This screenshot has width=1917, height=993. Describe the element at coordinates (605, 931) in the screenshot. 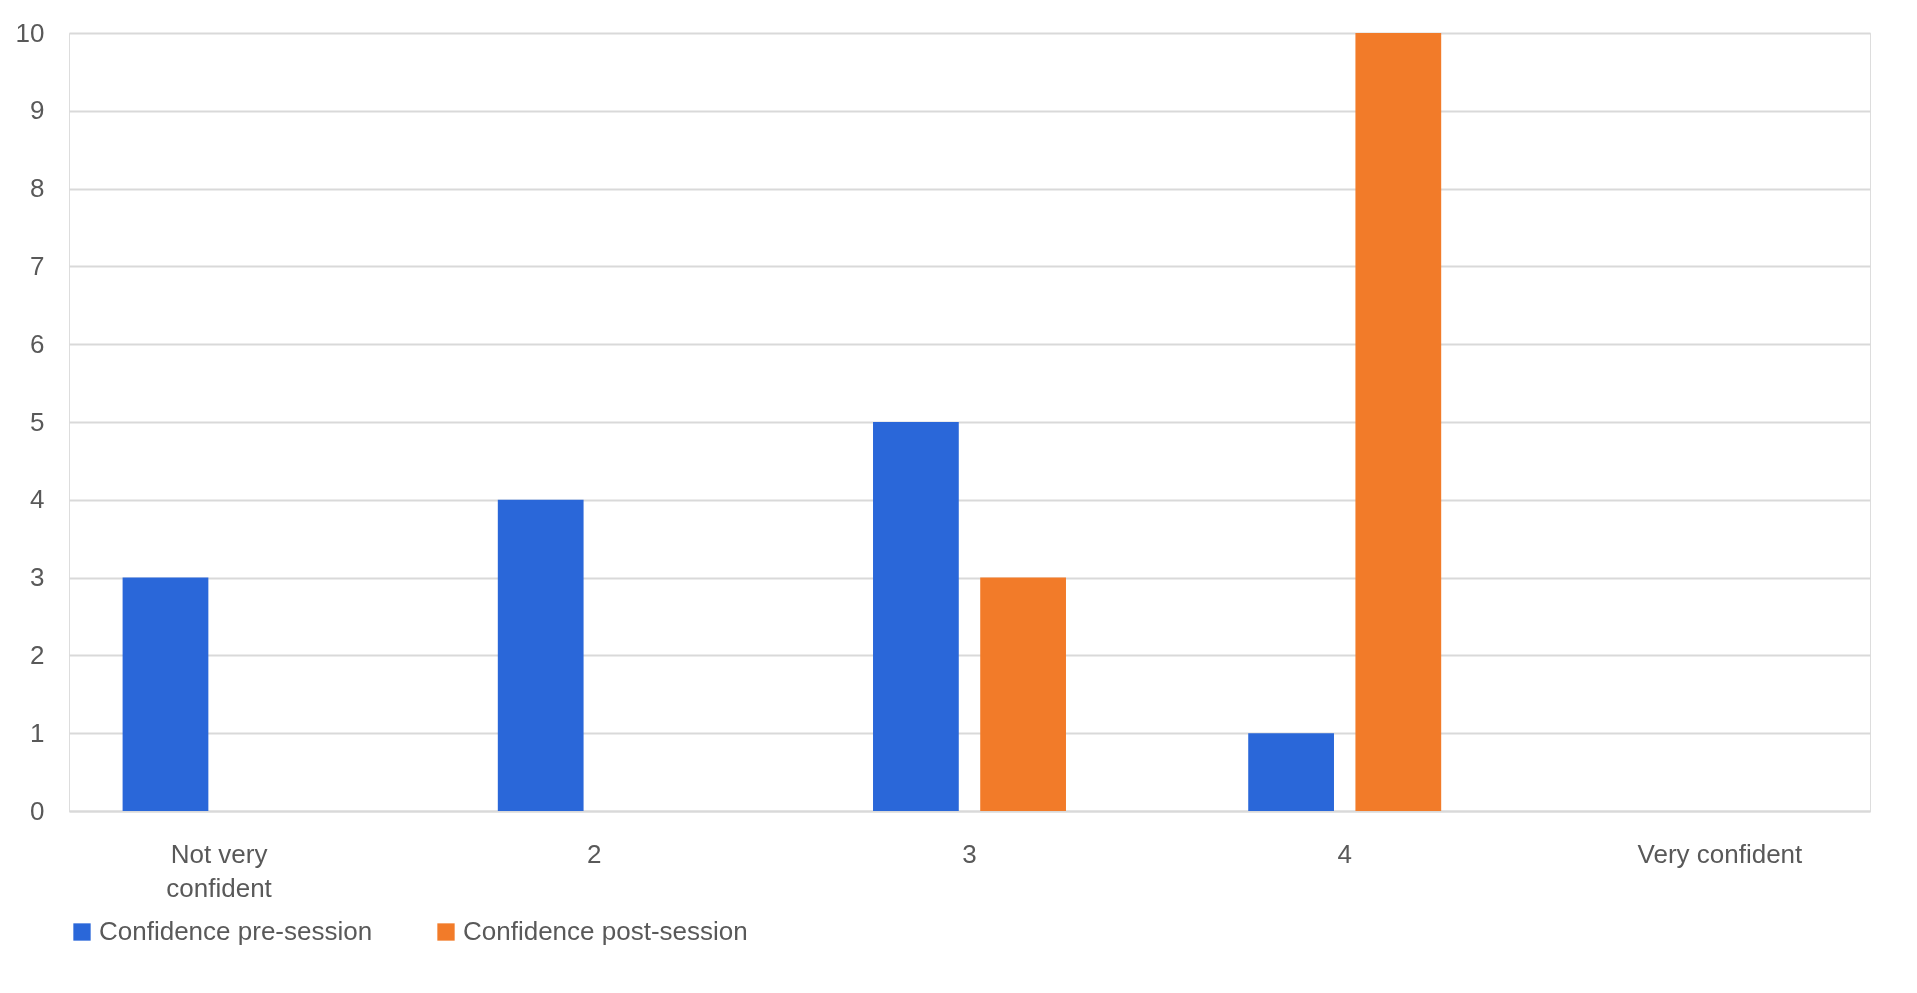

I see `legend-label: Confidence post-session` at that location.